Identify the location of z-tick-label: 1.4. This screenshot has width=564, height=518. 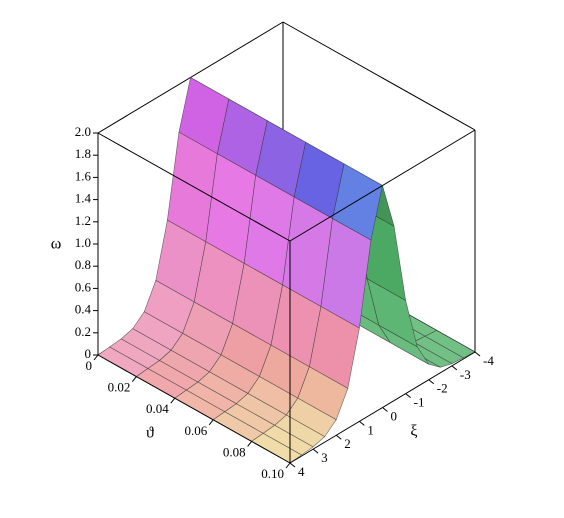
(83, 198).